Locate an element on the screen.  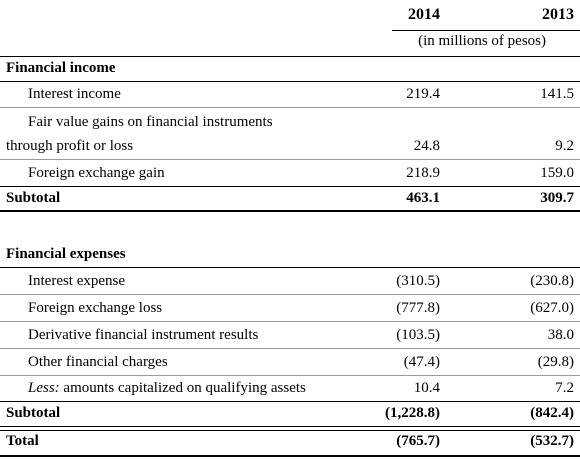
value-2014: (47.4) is located at coordinates (421, 362).